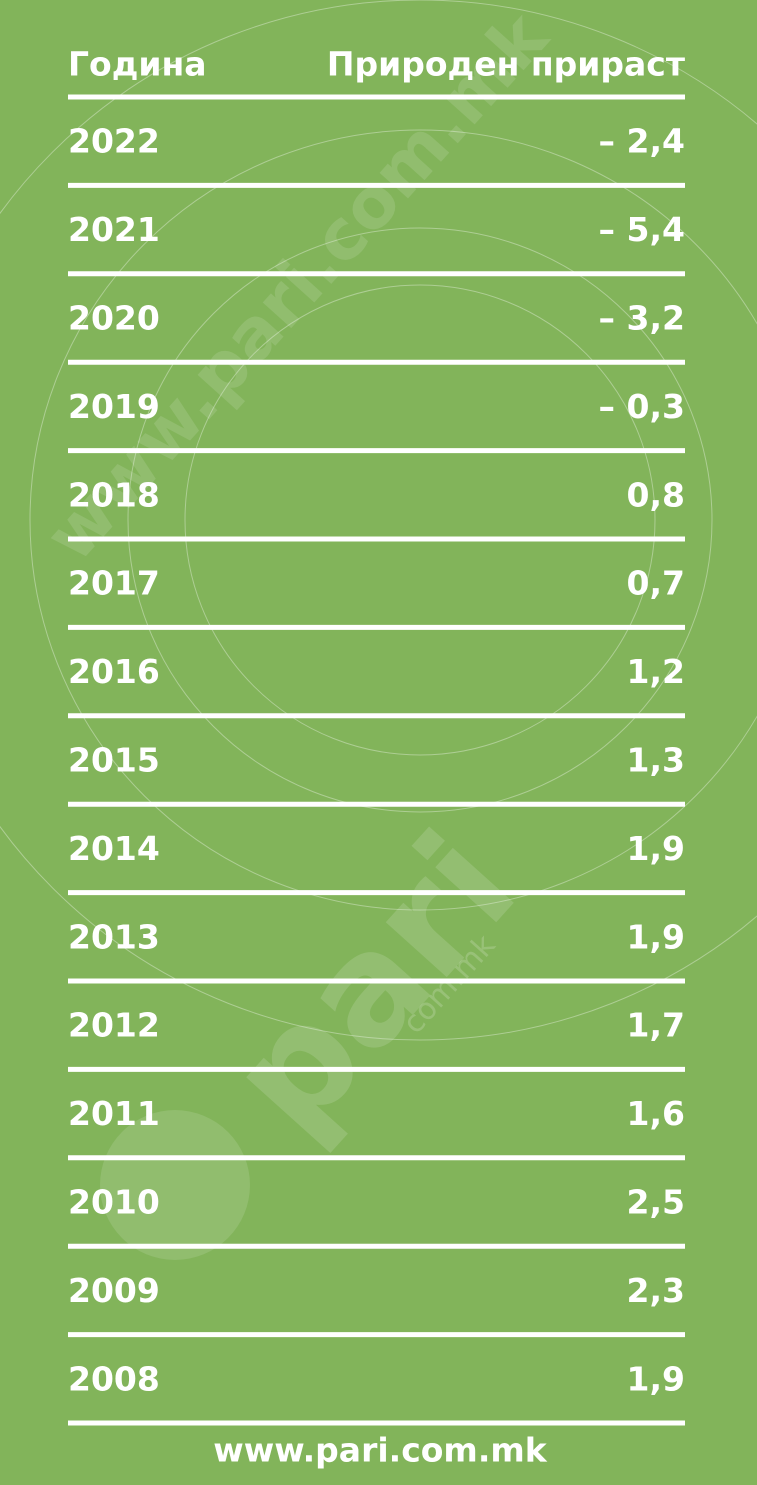 The height and width of the screenshot is (1485, 757). Describe the element at coordinates (642, 318) in the screenshot. I see `value-cell: – 3,2` at that location.